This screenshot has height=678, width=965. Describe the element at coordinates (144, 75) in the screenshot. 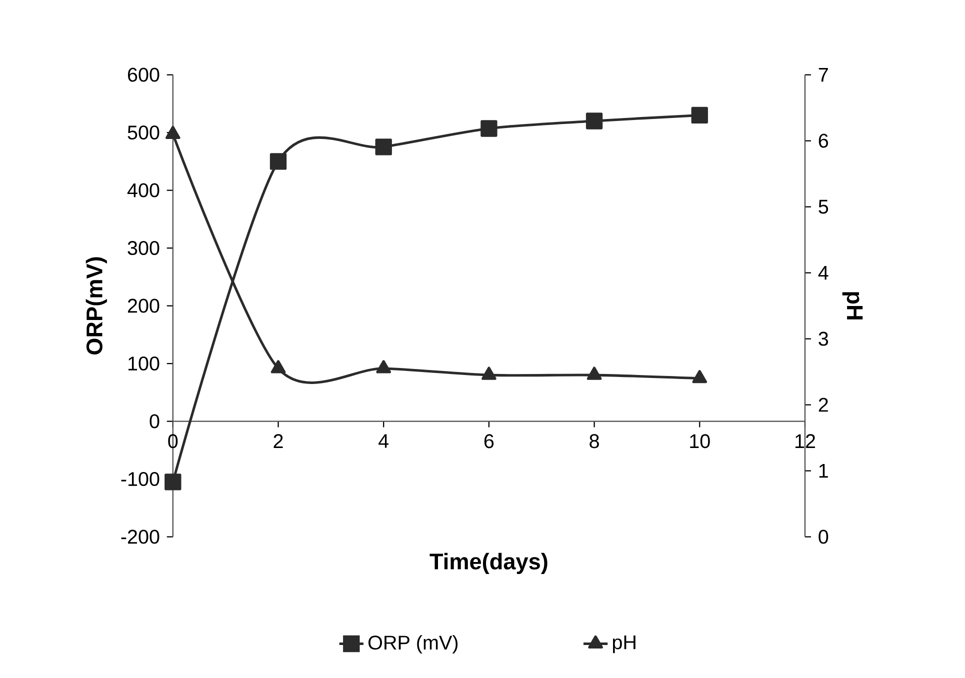

I see `y-tick-label: 600` at that location.